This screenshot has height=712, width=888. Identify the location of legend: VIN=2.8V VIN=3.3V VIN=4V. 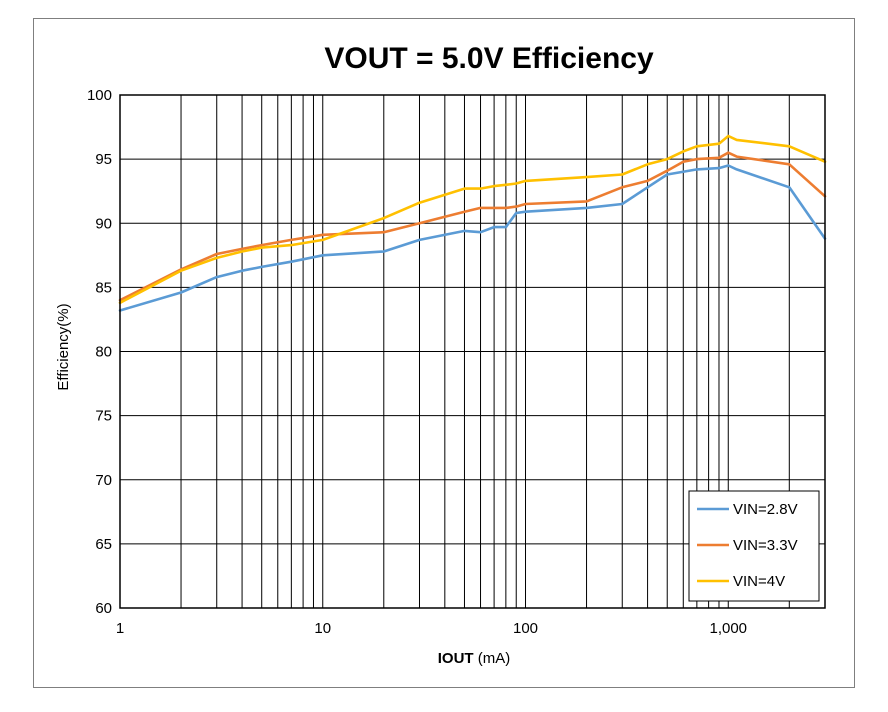
(754, 546).